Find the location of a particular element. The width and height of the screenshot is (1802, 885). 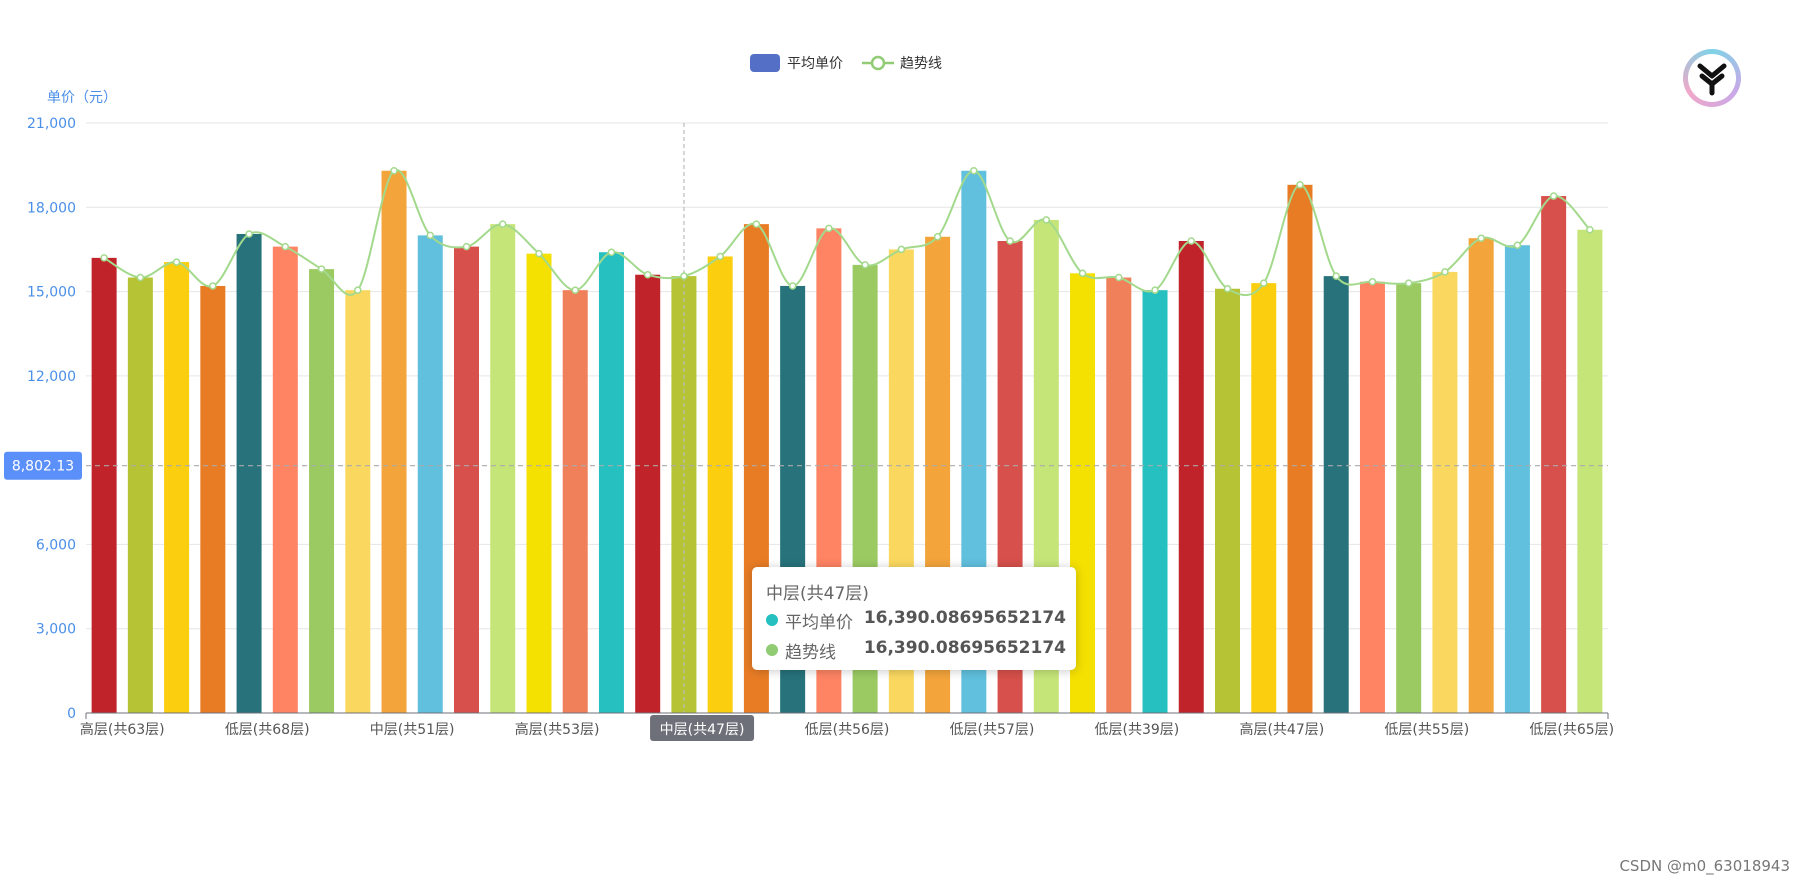

trend-line-series is located at coordinates (847, 232).